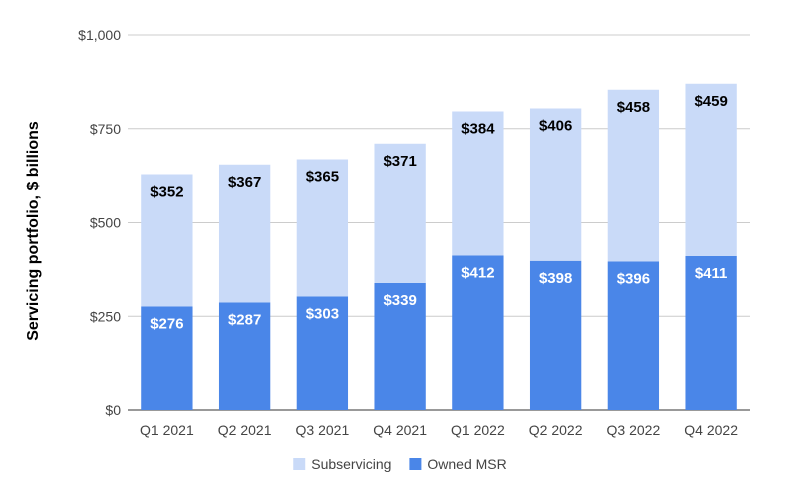  What do you see at coordinates (710, 101) in the screenshot?
I see `bar-data-label: $459` at bounding box center [710, 101].